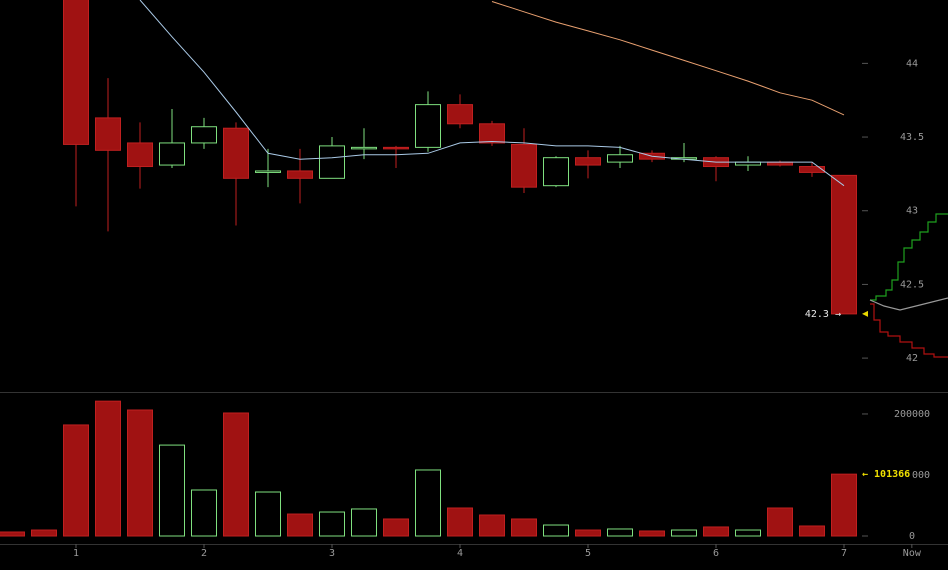  I want to click on x-tick-label: 6, so click(716, 553).